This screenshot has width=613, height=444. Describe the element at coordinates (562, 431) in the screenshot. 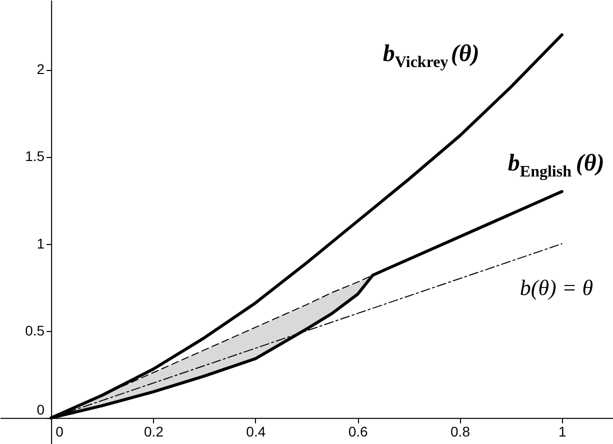

I see `x-tick-label: 1` at that location.